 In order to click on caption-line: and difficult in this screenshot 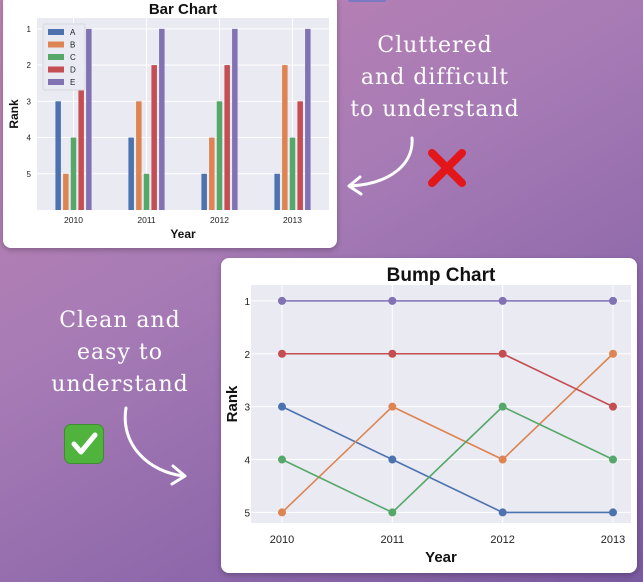, I will do `click(435, 77)`.